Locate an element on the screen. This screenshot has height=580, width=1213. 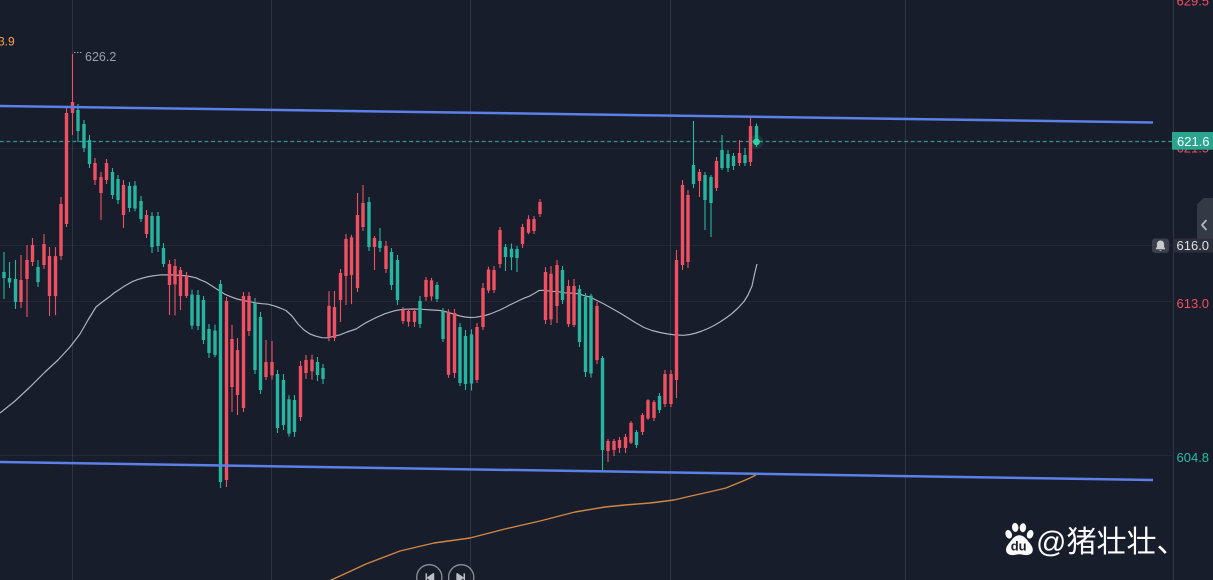
svg-text: 613.0 is located at coordinates (1193, 303).